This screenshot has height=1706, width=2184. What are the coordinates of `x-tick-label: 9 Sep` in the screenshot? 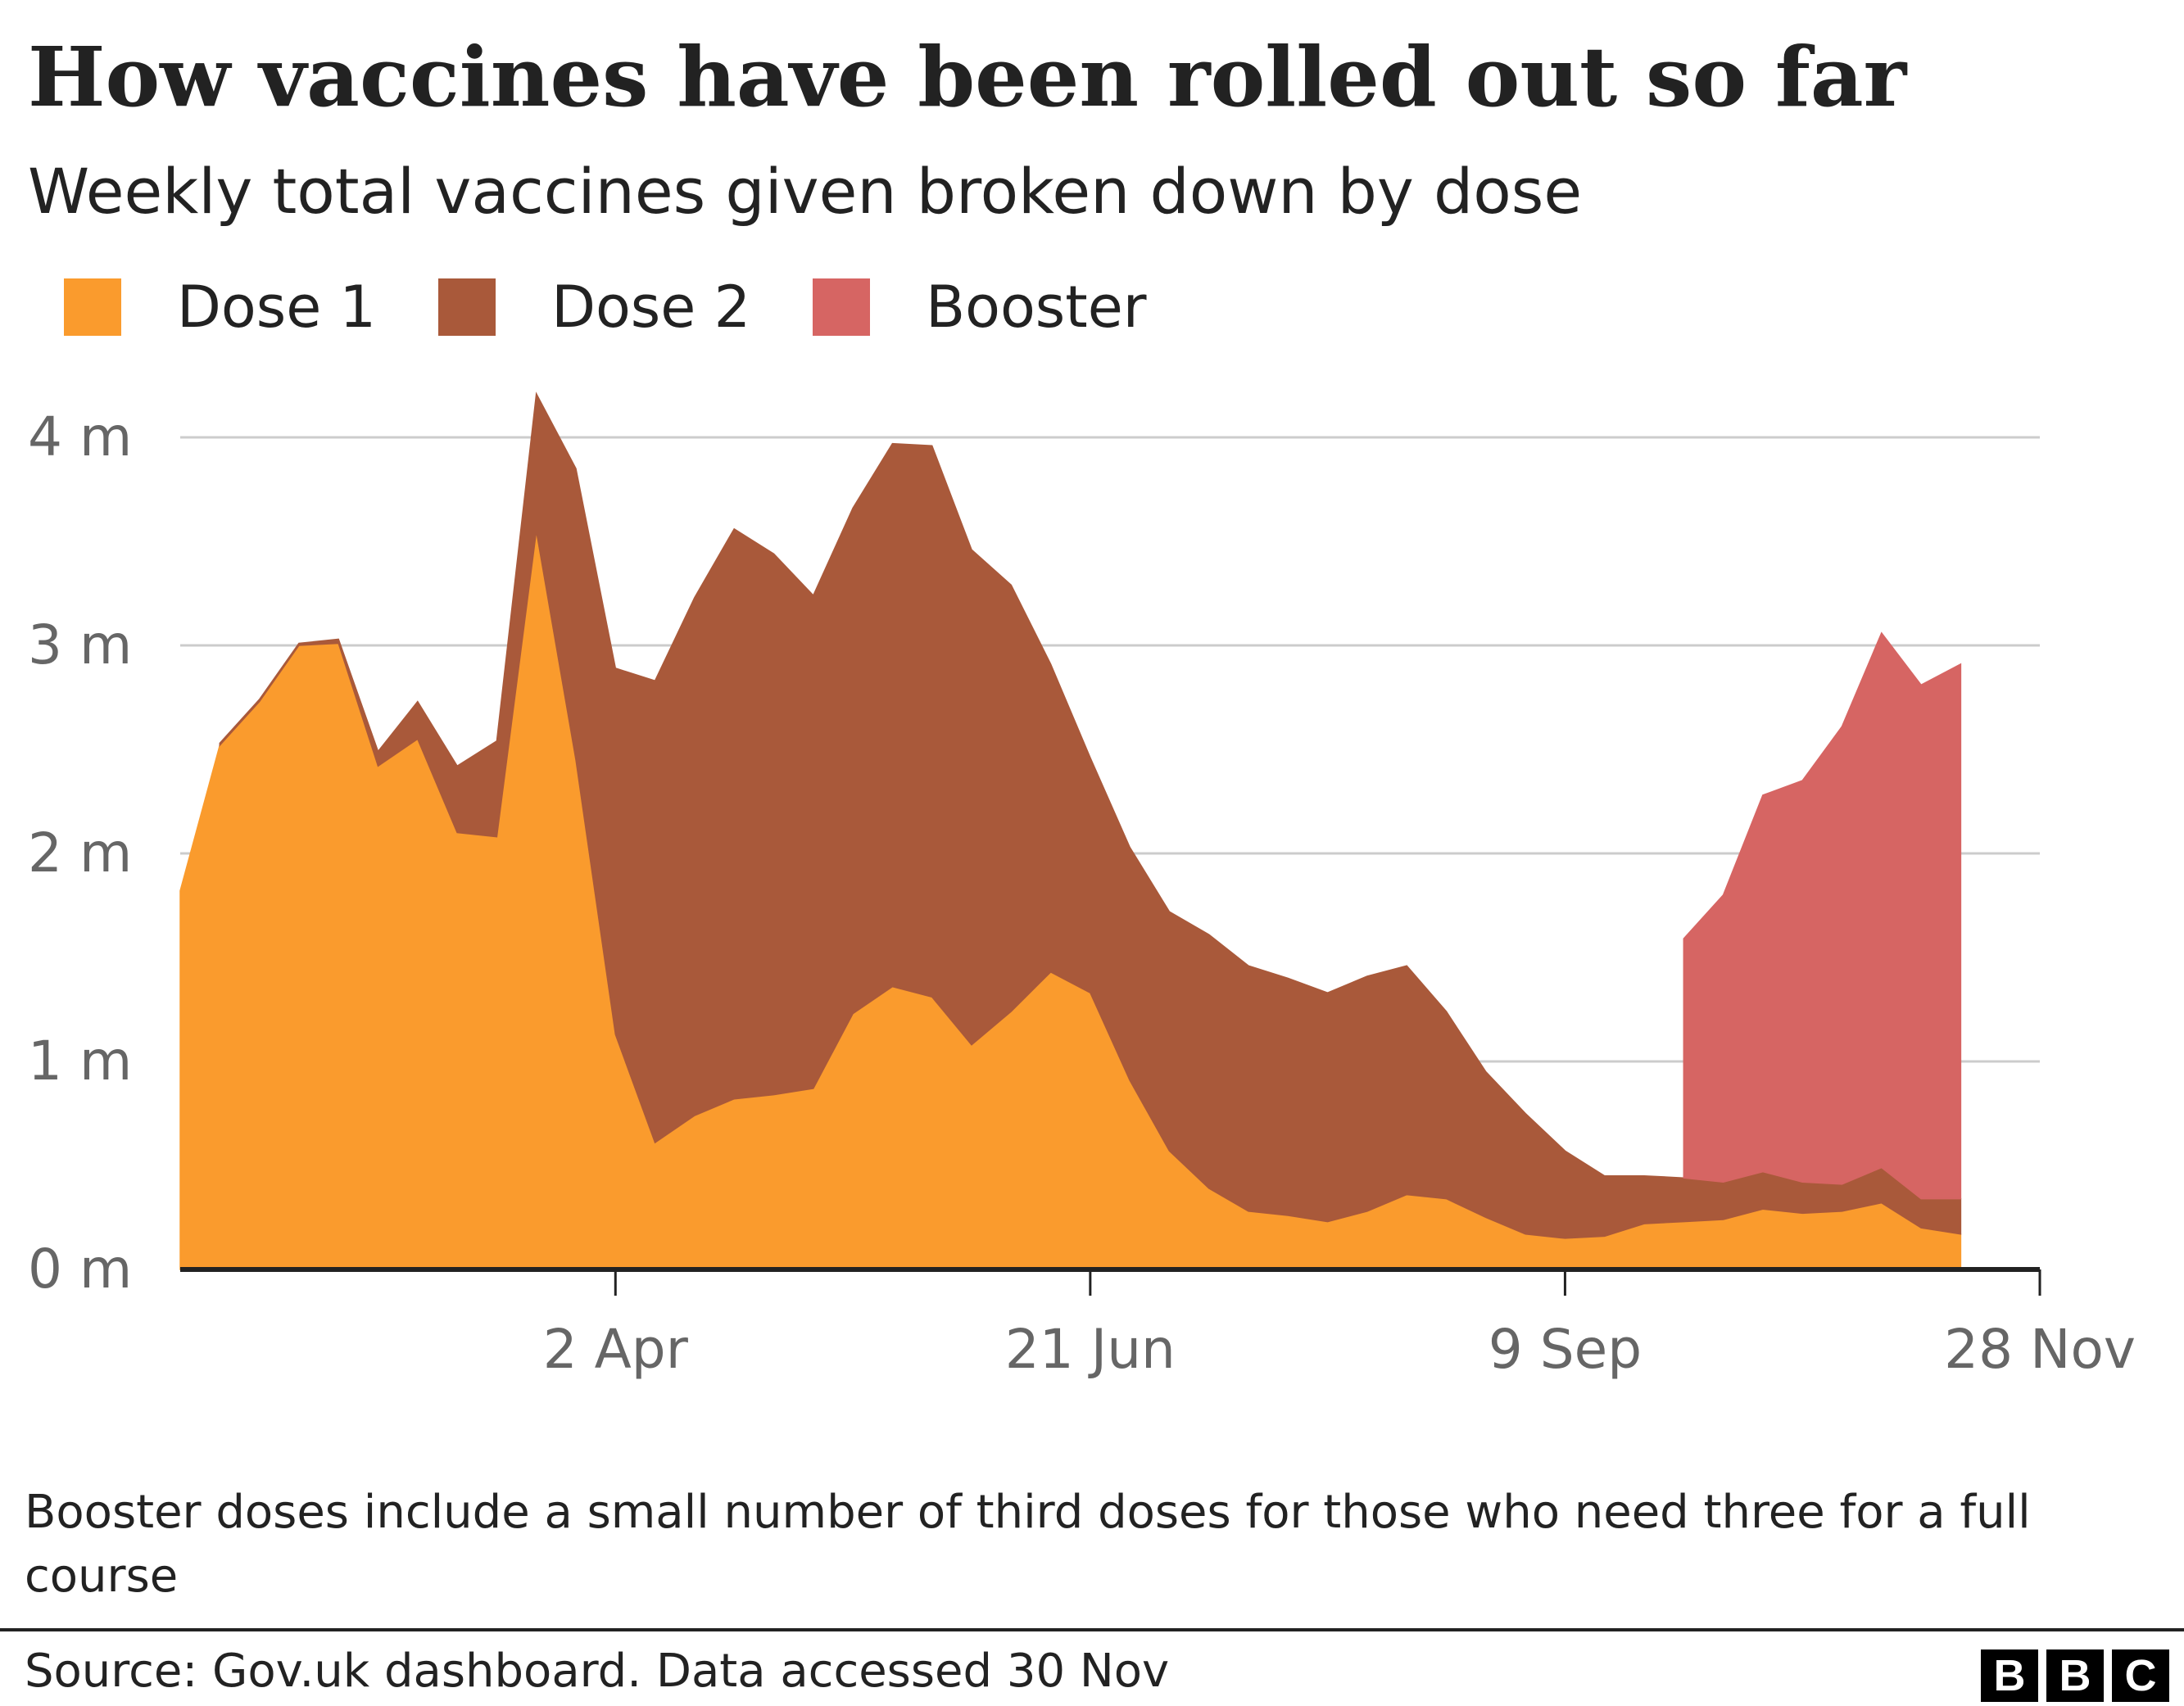 It's located at (1565, 1349).